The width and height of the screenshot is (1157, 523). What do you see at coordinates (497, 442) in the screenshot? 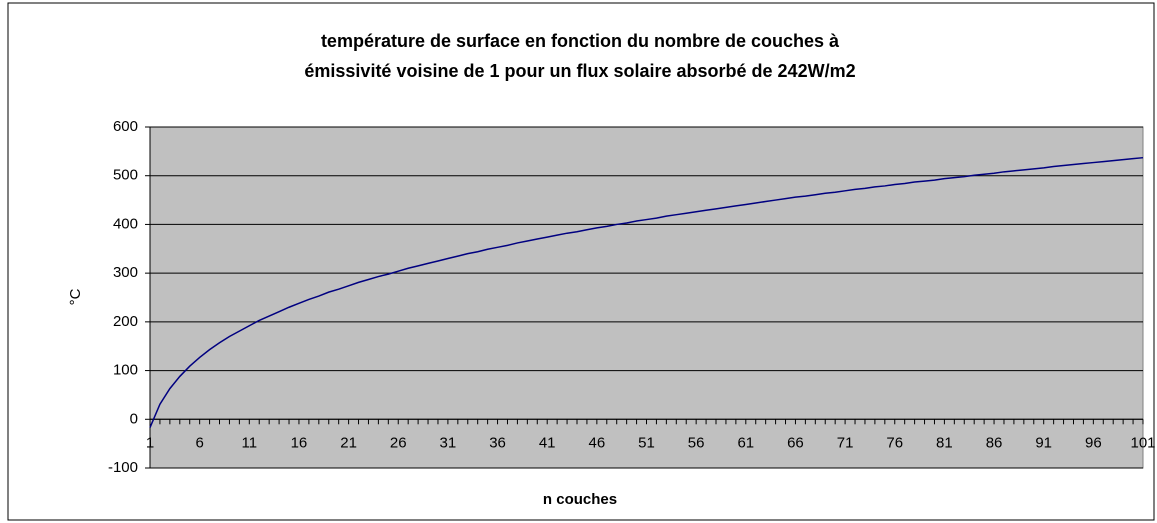
I see `x-tick-label: 36` at bounding box center [497, 442].